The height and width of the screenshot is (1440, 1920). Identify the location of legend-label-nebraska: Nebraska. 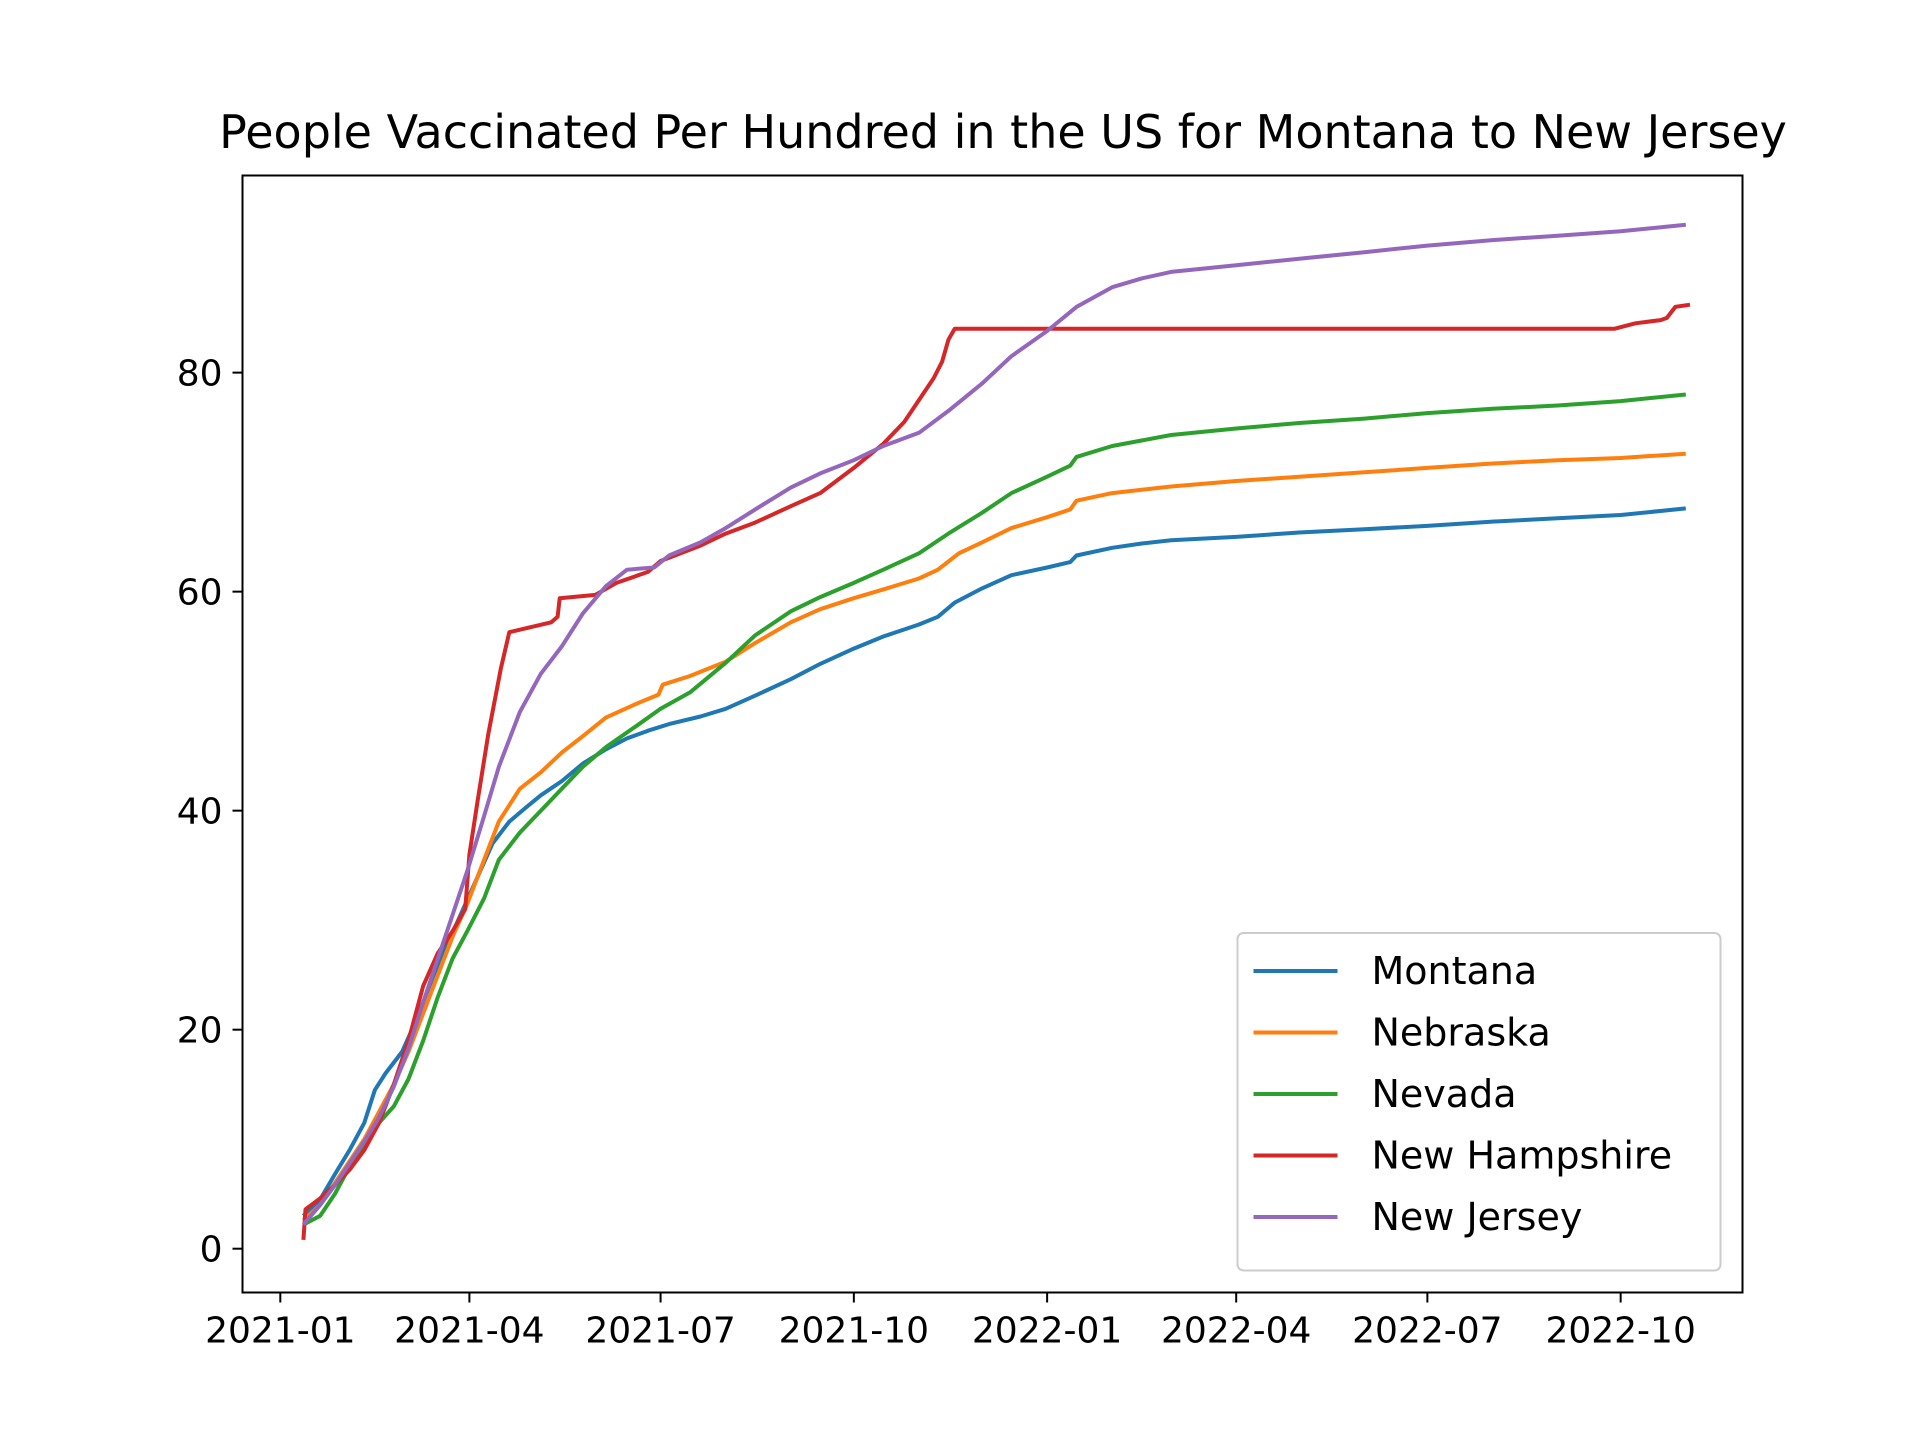
(1461, 1033).